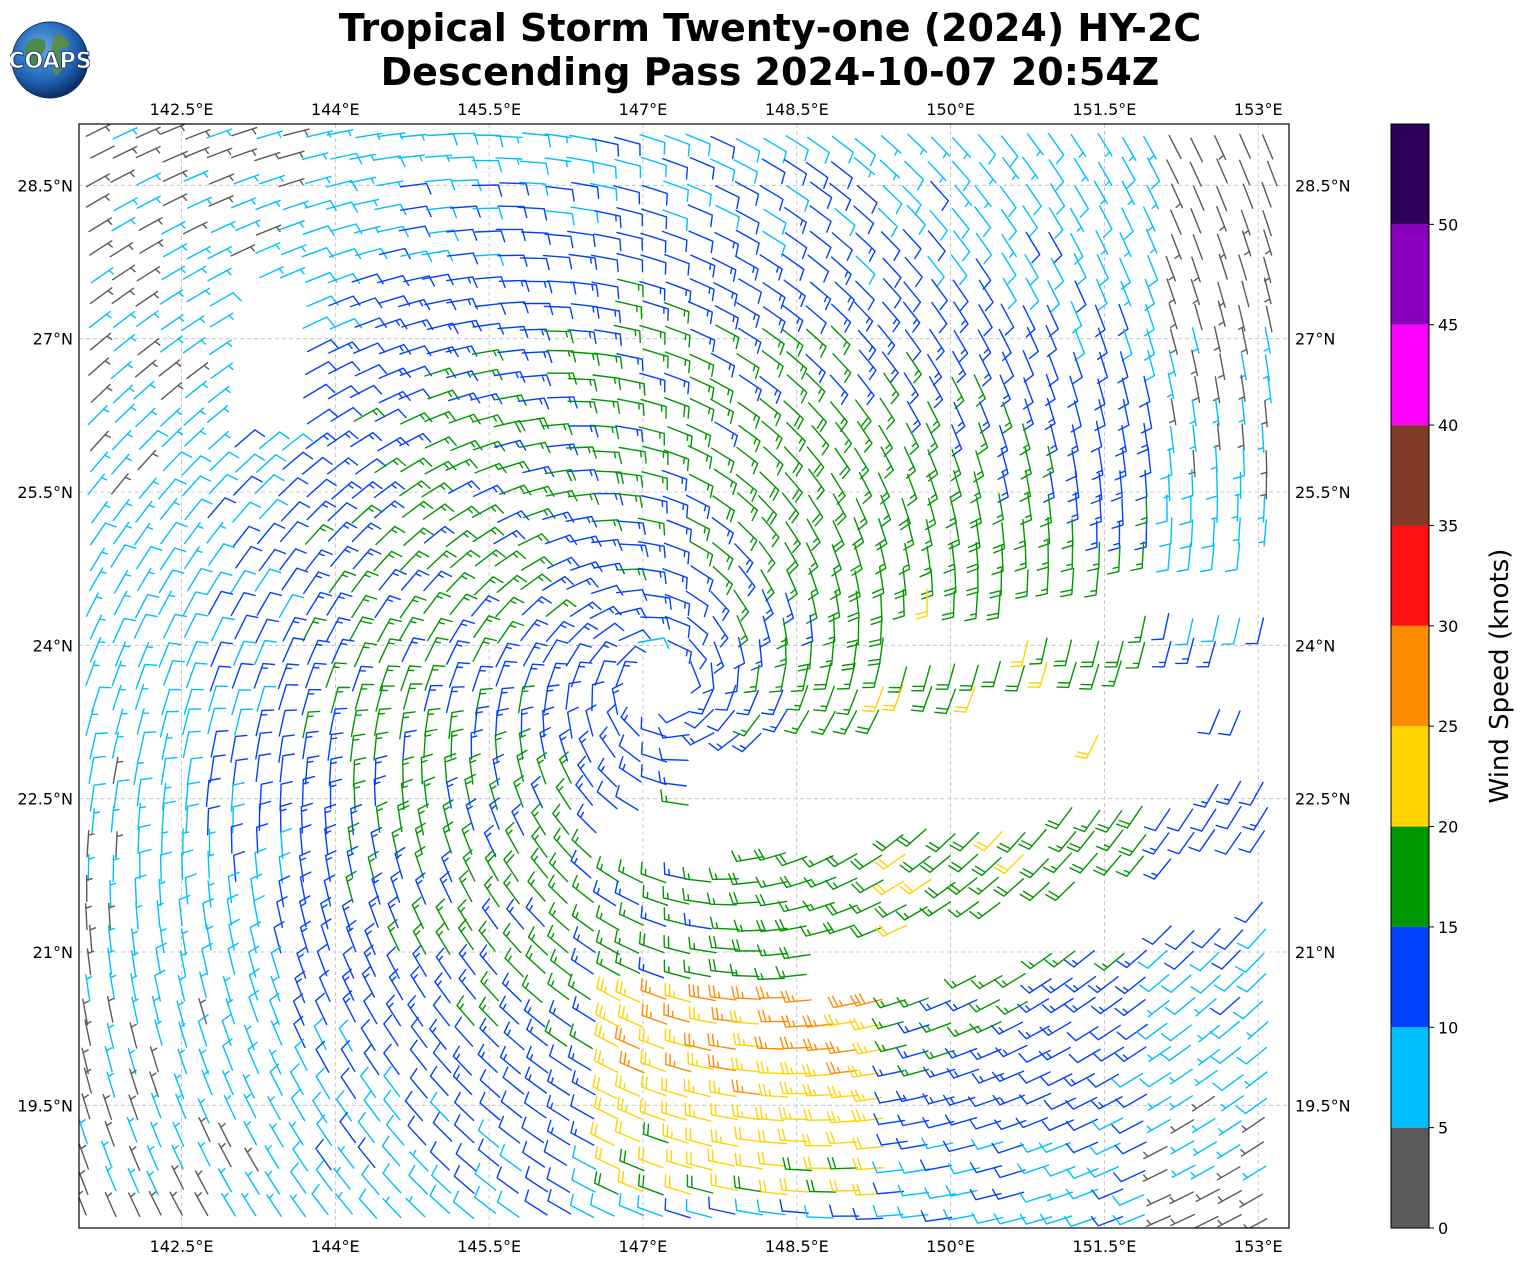 The height and width of the screenshot is (1264, 1527). I want to click on lat-tick-label-right: 28.5°N, so click(1323, 185).